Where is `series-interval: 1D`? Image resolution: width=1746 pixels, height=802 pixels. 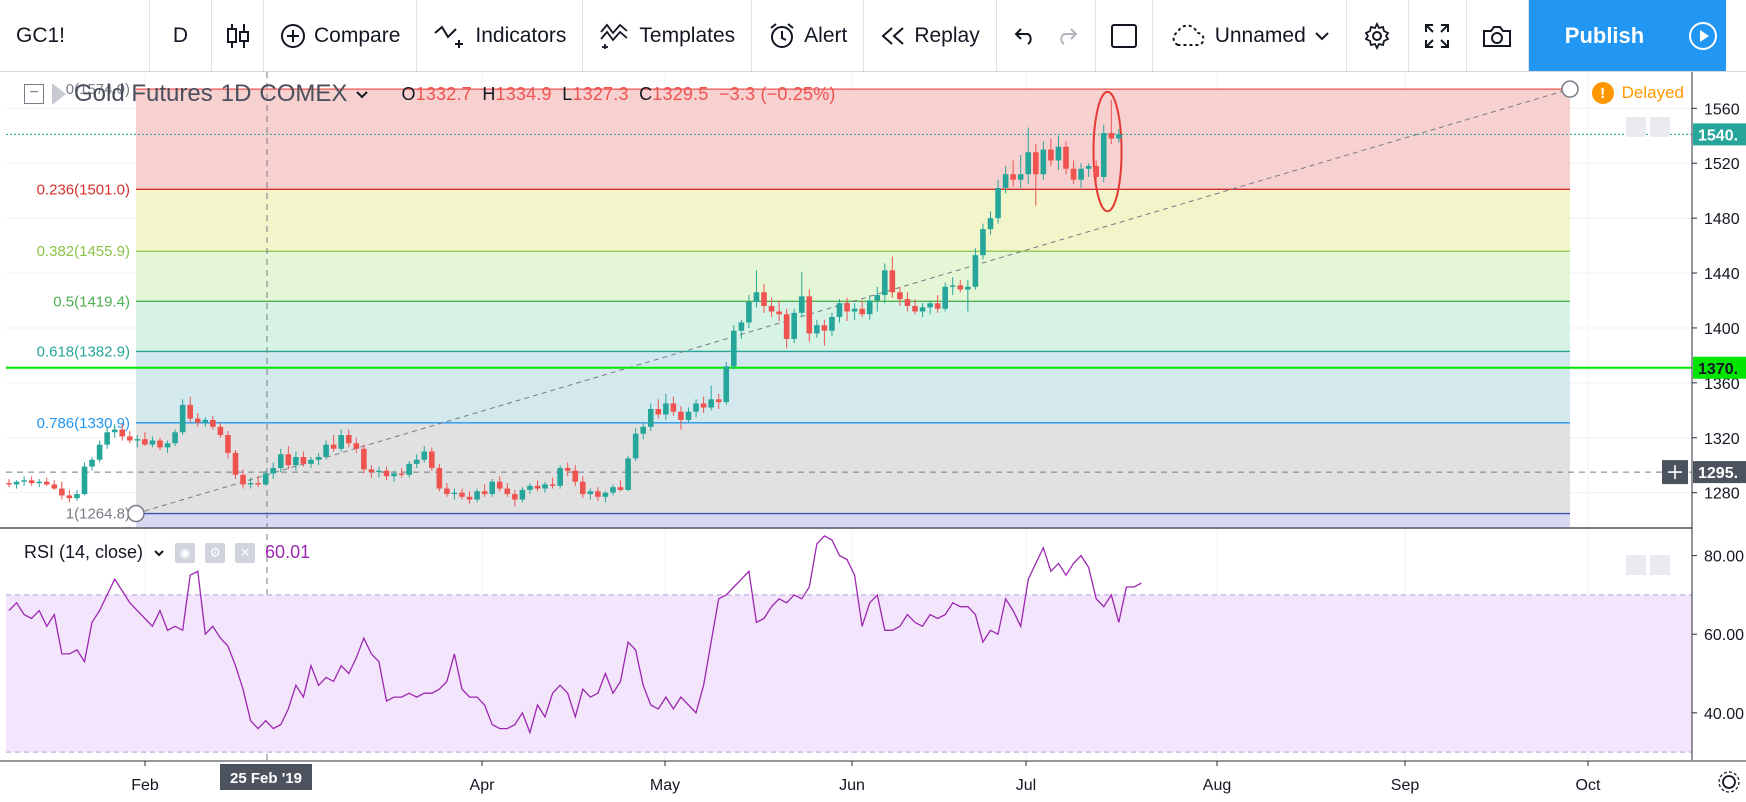 series-interval: 1D is located at coordinates (236, 93).